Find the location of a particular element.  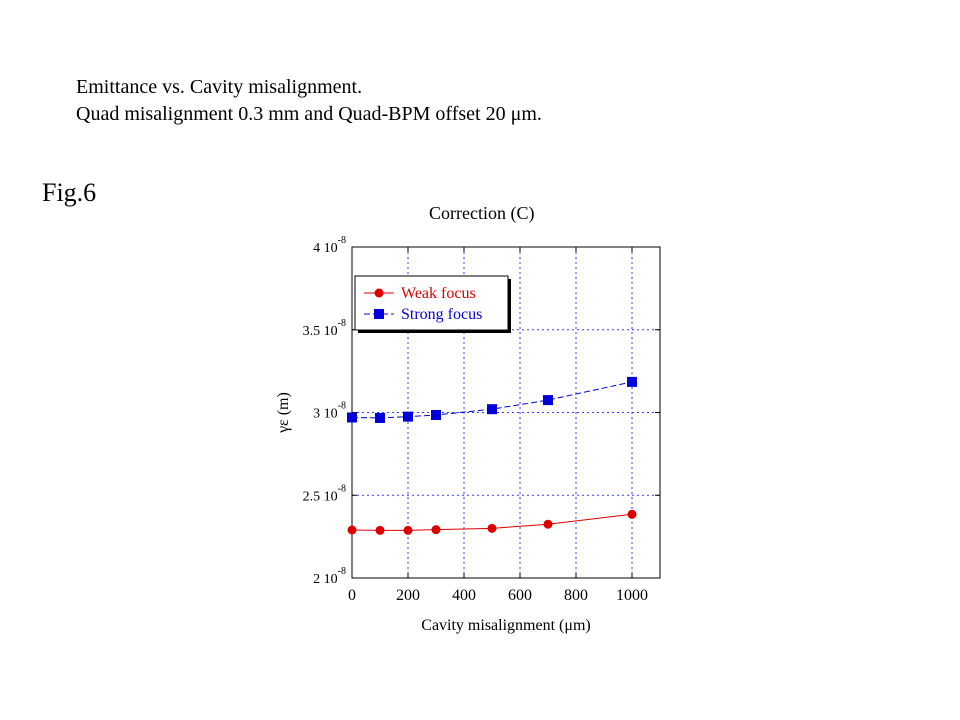

x-tick-label-0: 0 is located at coordinates (352, 595).